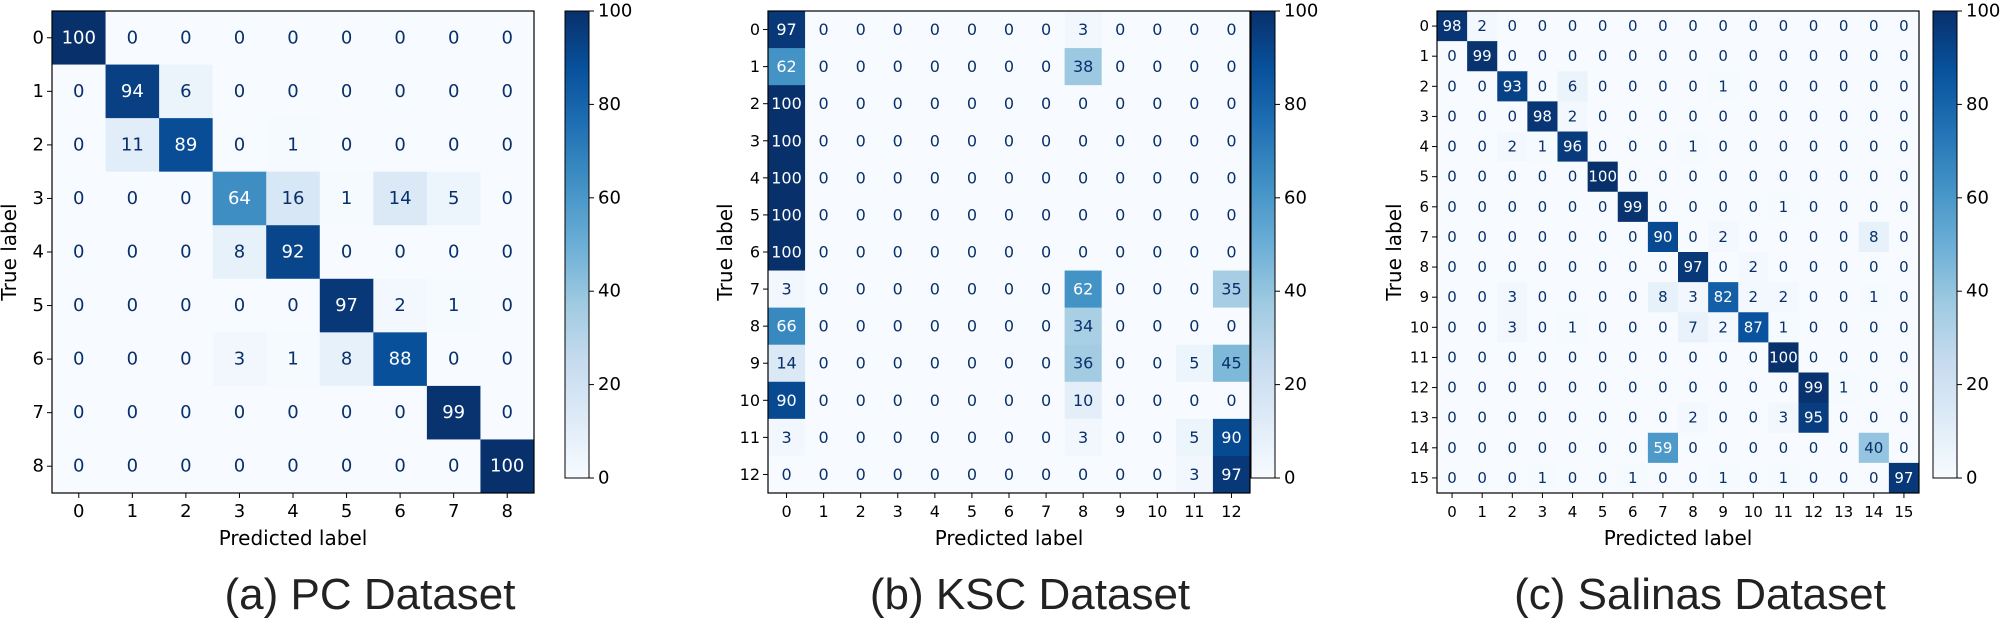 The width and height of the screenshot is (2007, 630). I want to click on colorbar-bar, so click(1945, 244).